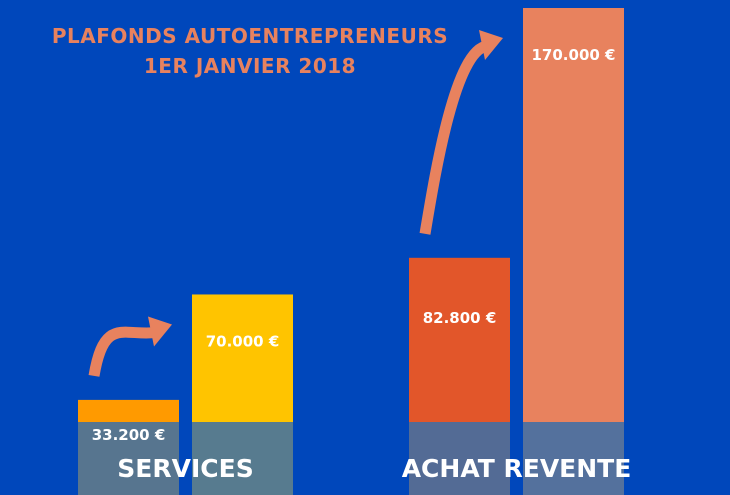  What do you see at coordinates (574, 55) in the screenshot?
I see `bar-value-label: 170.000 €` at bounding box center [574, 55].